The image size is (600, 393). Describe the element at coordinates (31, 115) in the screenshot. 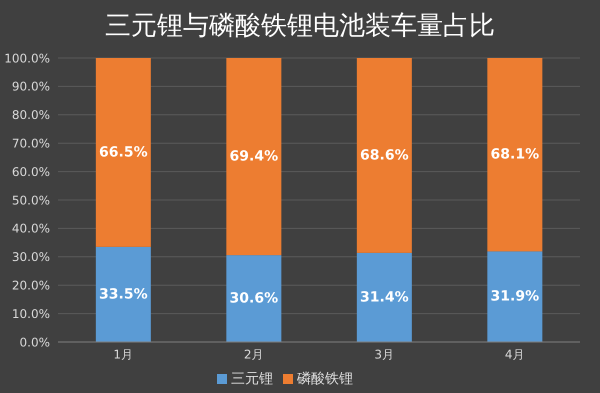

I see `y-tick-label: 80.0%` at that location.